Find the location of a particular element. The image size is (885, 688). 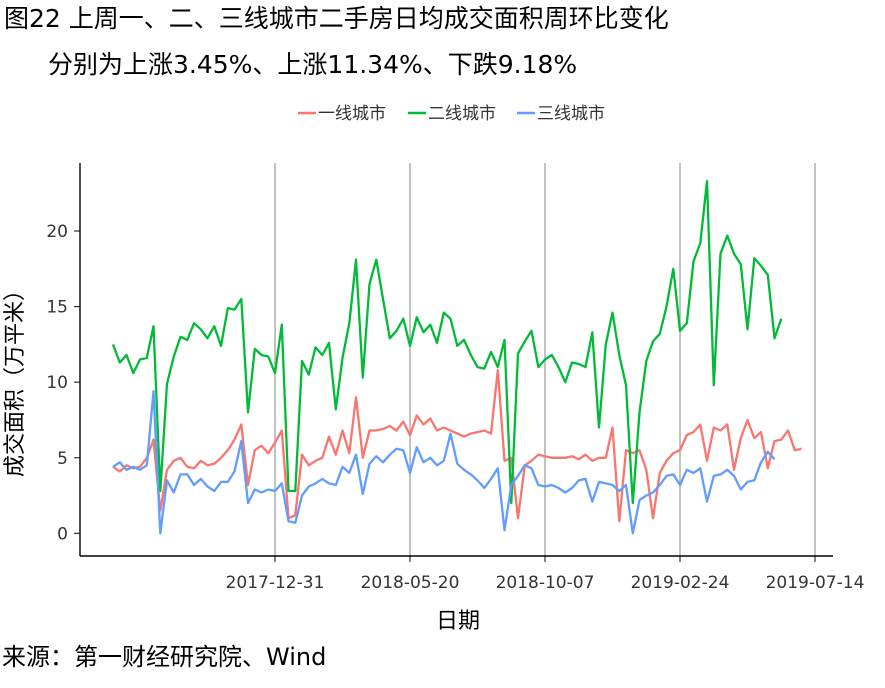

x-tick-label: 2017-12-31 is located at coordinates (275, 583).